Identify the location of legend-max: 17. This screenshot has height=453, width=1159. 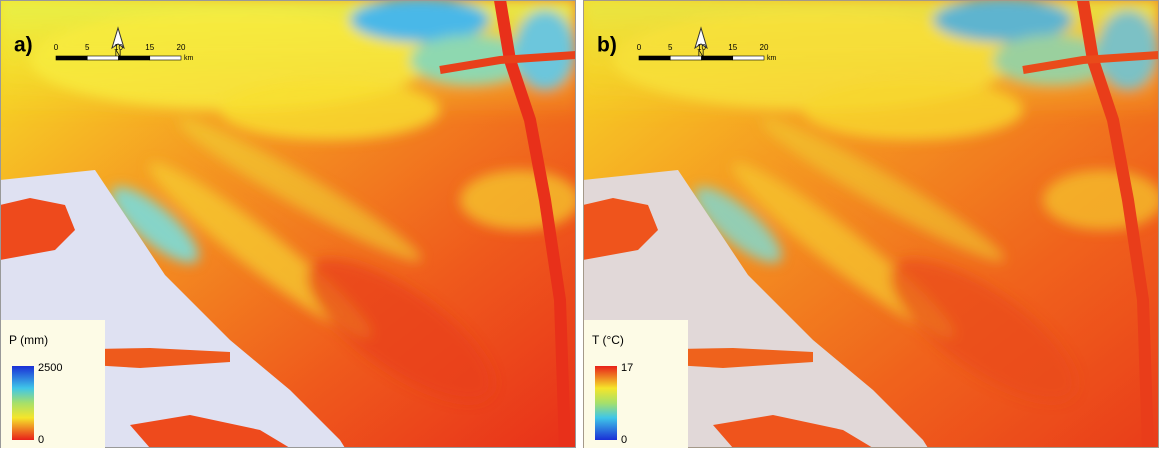
(627, 368).